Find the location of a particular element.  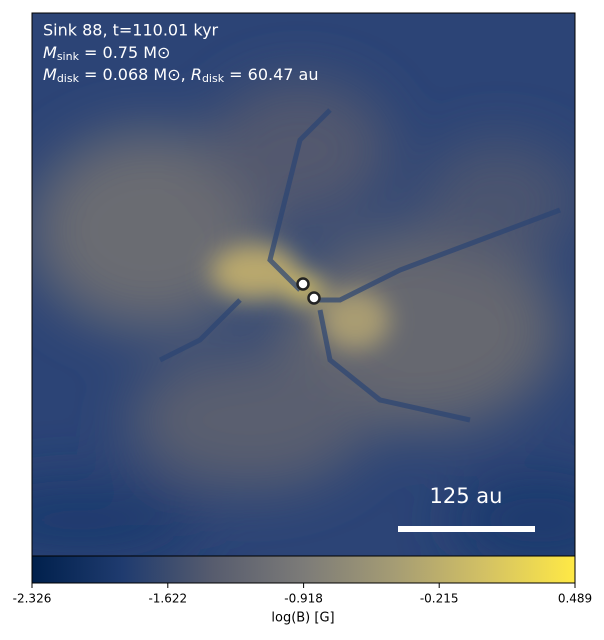

annotation: sink is located at coordinates (68, 56).